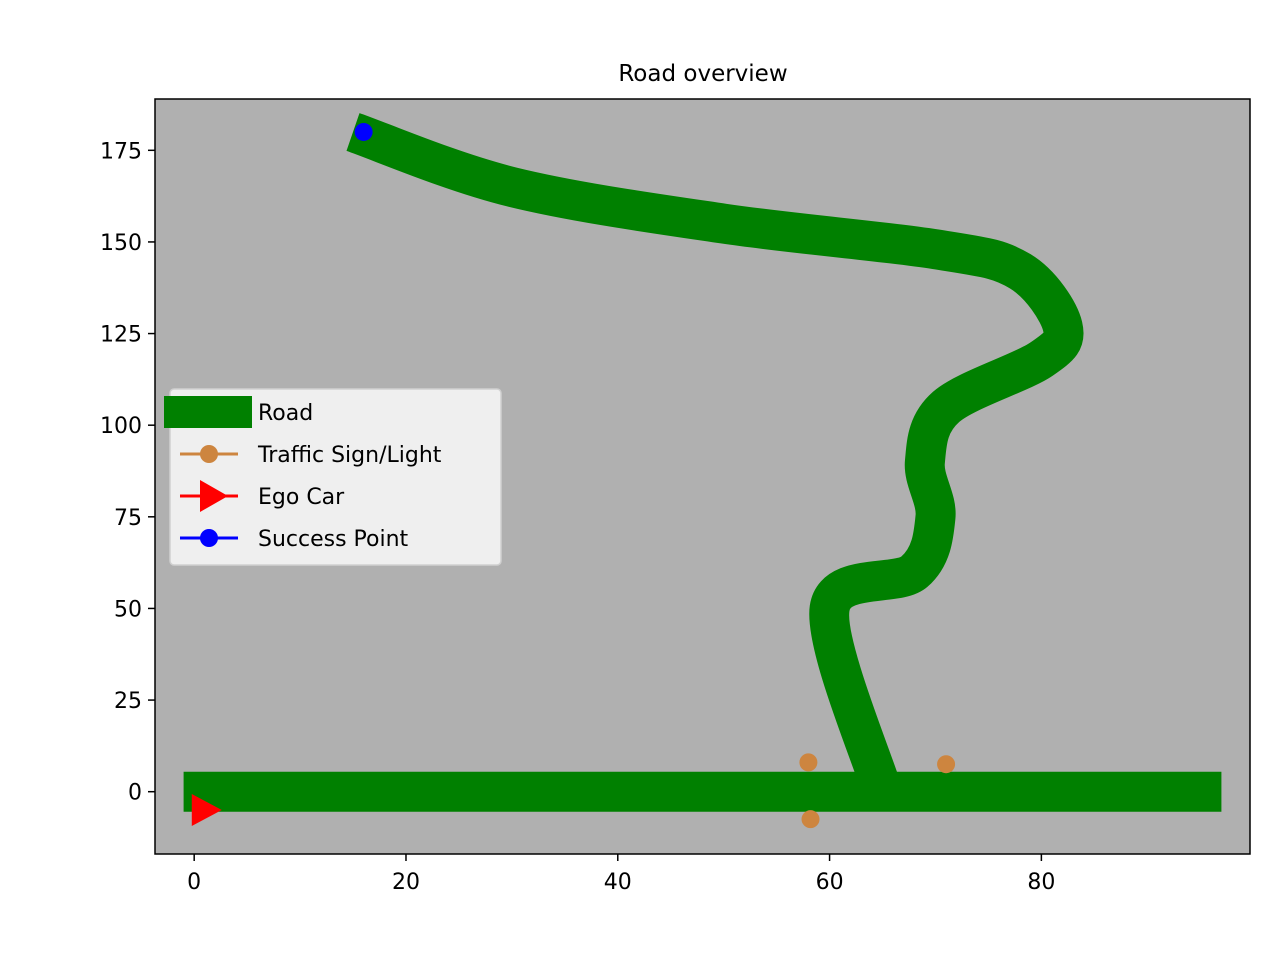 The height and width of the screenshot is (964, 1280). I want to click on y-tick-label: 50, so click(128, 609).